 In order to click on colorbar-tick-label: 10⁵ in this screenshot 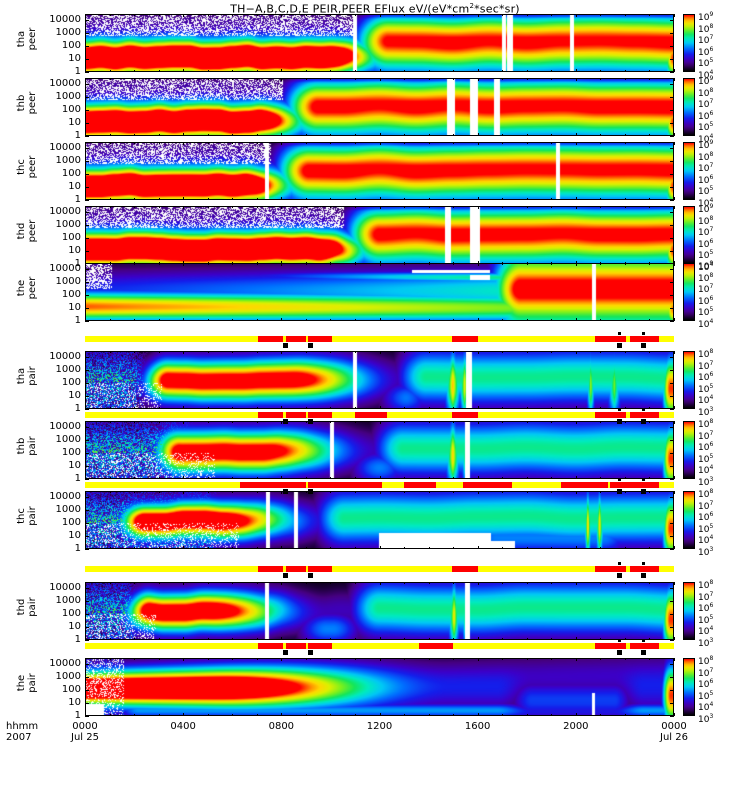, I will do `click(705, 254)`.